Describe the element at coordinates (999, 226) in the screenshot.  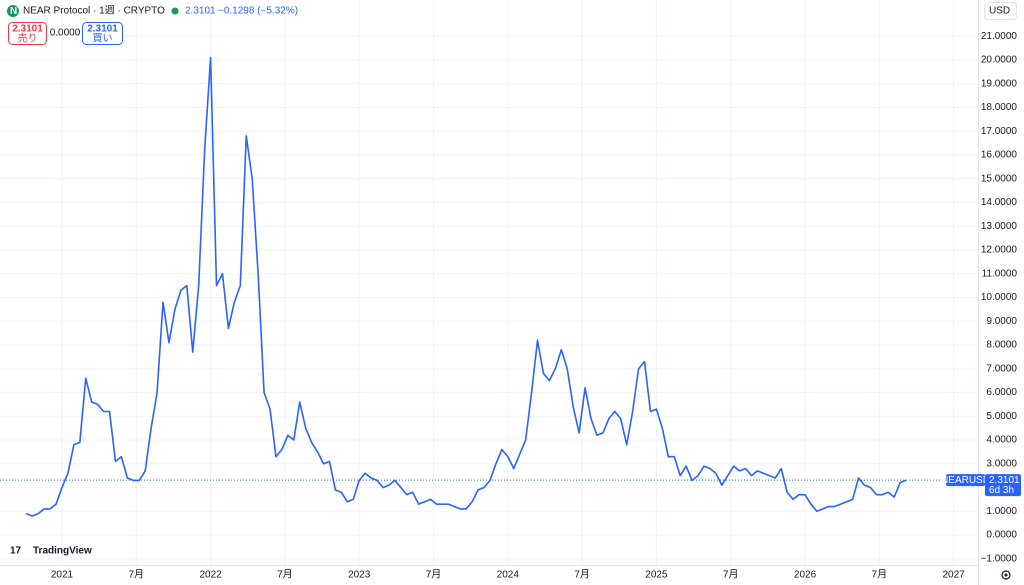
I see `y-tick-label: 13.0000` at that location.